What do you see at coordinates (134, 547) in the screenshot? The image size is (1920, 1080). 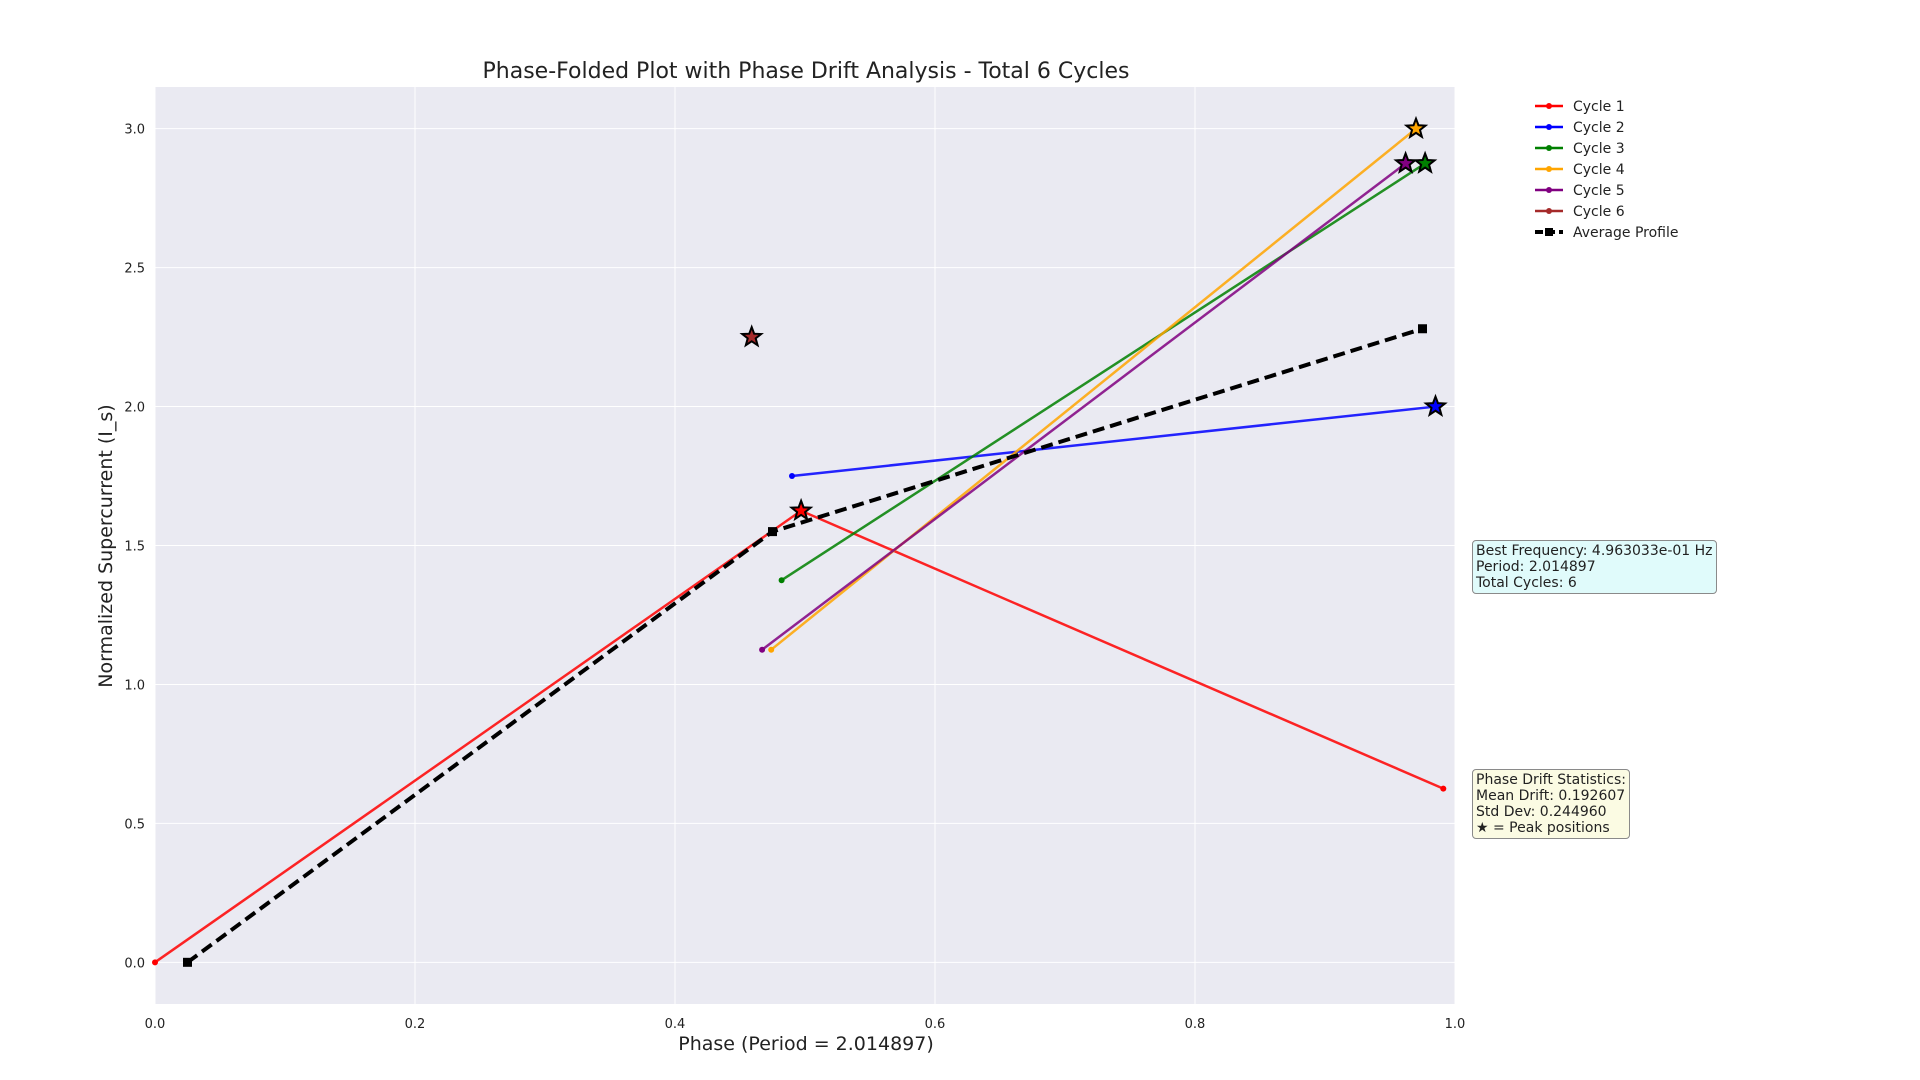 I see `y-tick-label: 1.5` at bounding box center [134, 547].